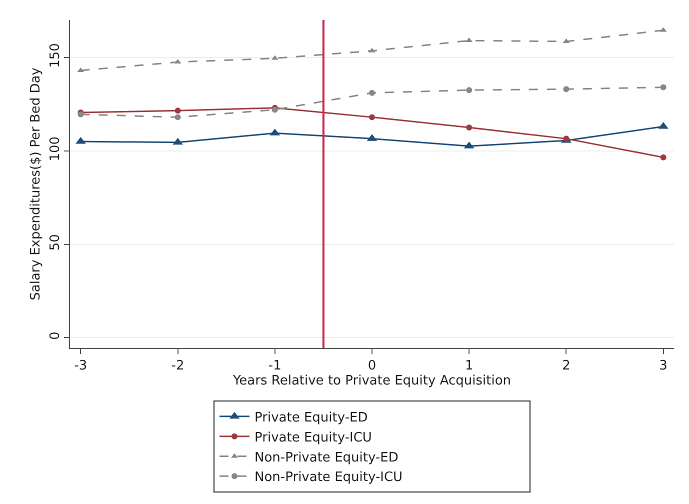  What do you see at coordinates (313, 438) in the screenshot?
I see `legend-label: Private Equity-ICU` at bounding box center [313, 438].